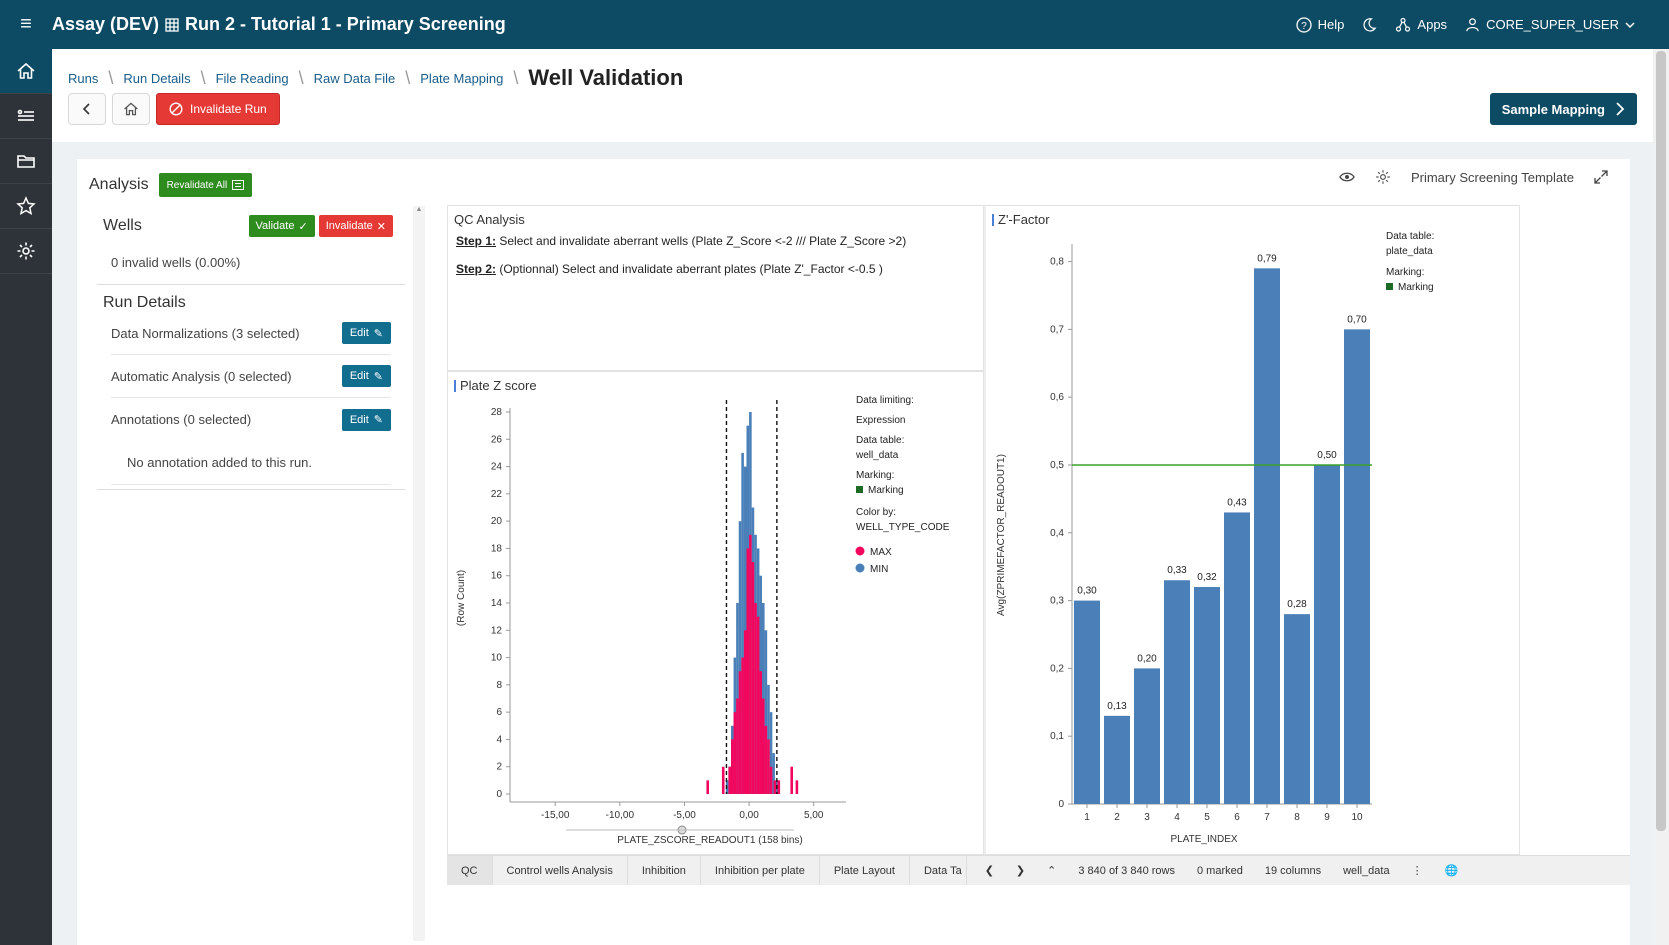  Describe the element at coordinates (1369, 24) in the screenshot. I see `theme-toggle-button` at that location.